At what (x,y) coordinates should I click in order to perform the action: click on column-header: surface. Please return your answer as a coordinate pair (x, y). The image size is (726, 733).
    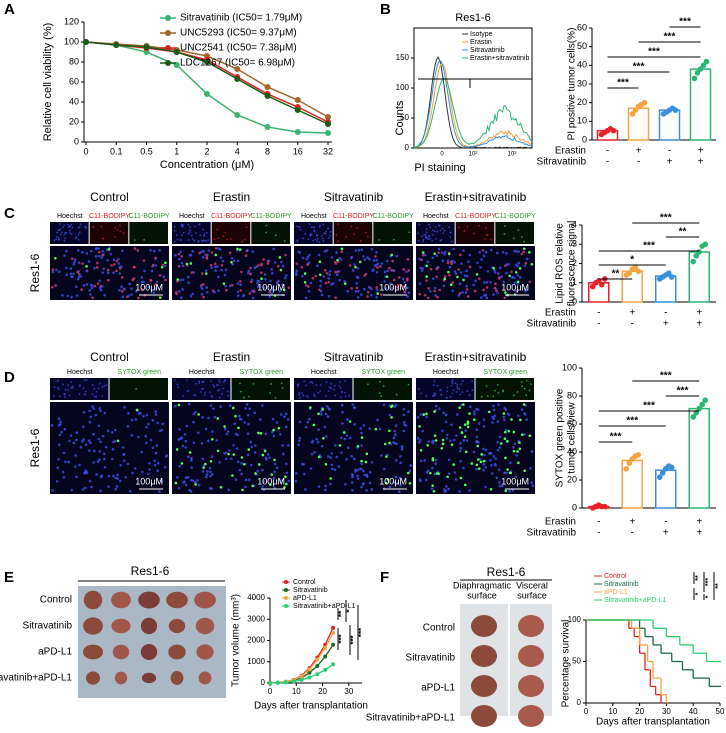
    Looking at the image, I should click on (532, 595).